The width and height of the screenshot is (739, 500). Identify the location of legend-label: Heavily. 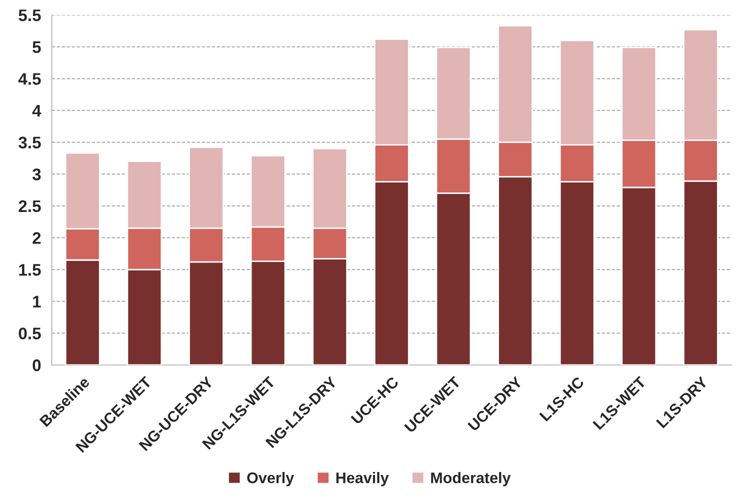
(362, 479).